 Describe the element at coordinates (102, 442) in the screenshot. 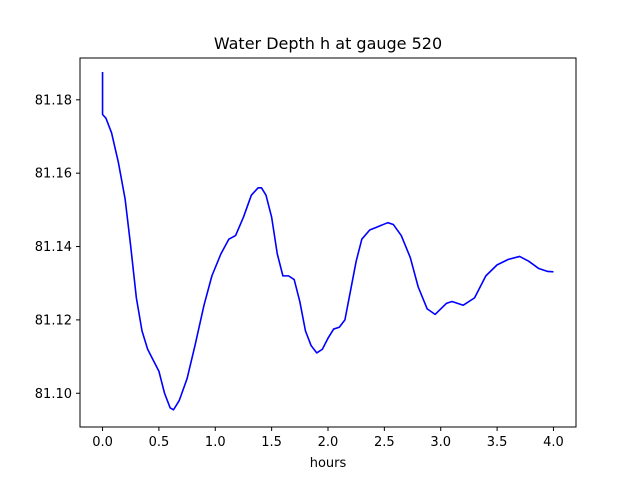

I see `x-tick-label: 0.0` at that location.